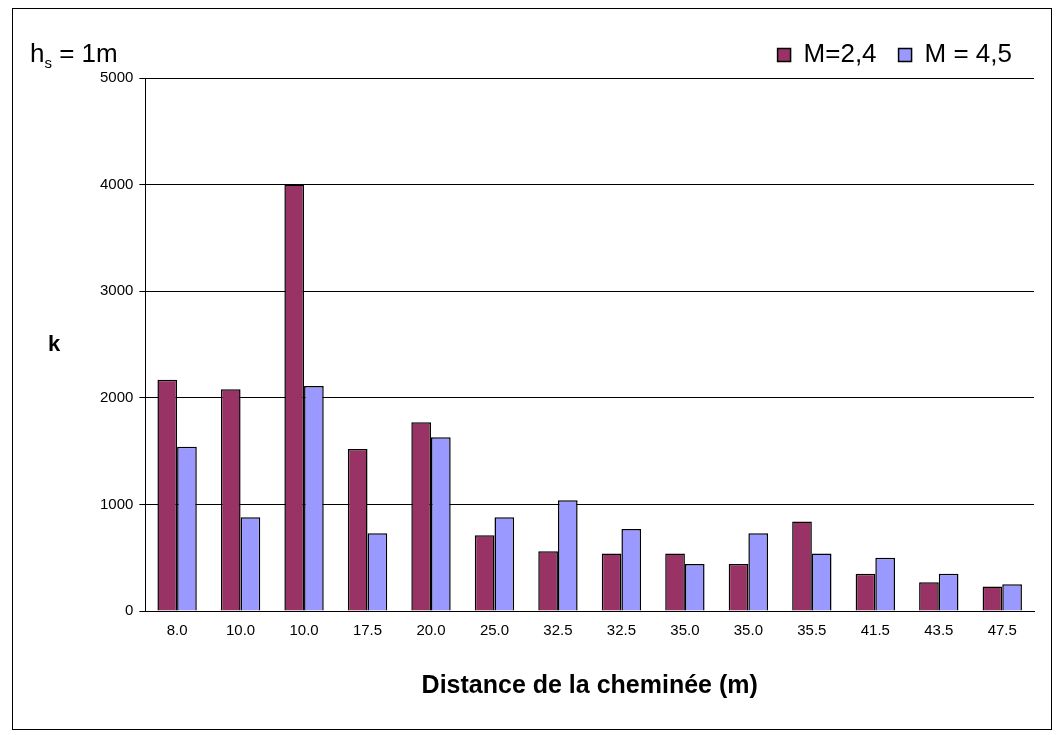 The image size is (1060, 735). I want to click on x-axis-title: Distance de la cheminée (m), so click(589, 683).